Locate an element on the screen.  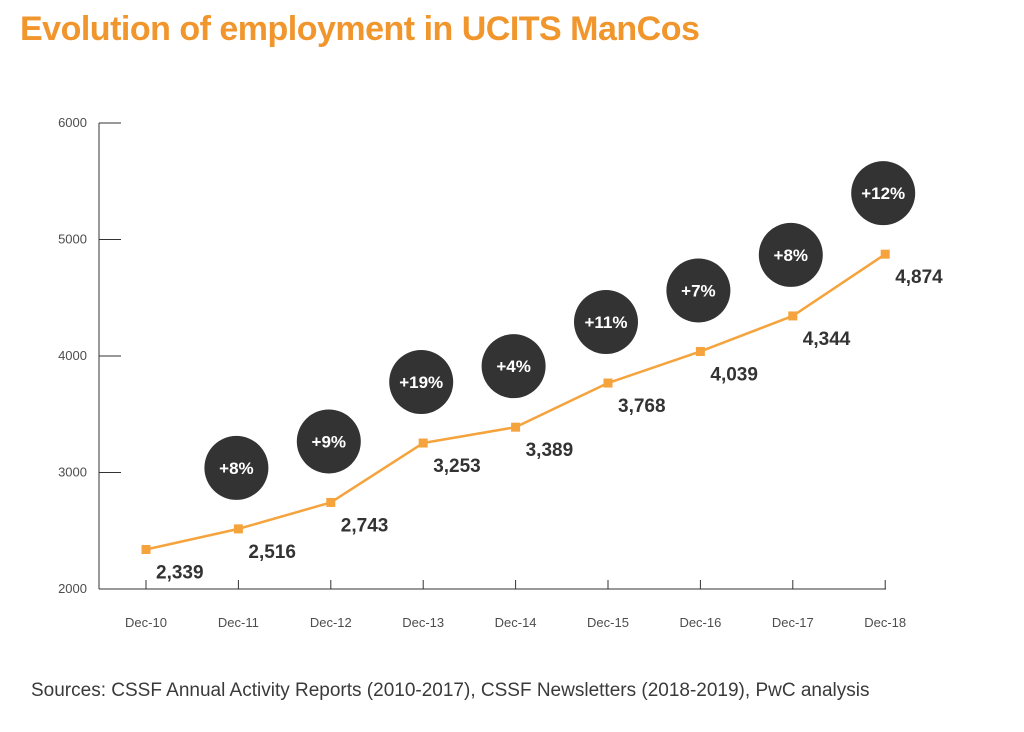
y-tick-label: 3000 is located at coordinates (72, 472).